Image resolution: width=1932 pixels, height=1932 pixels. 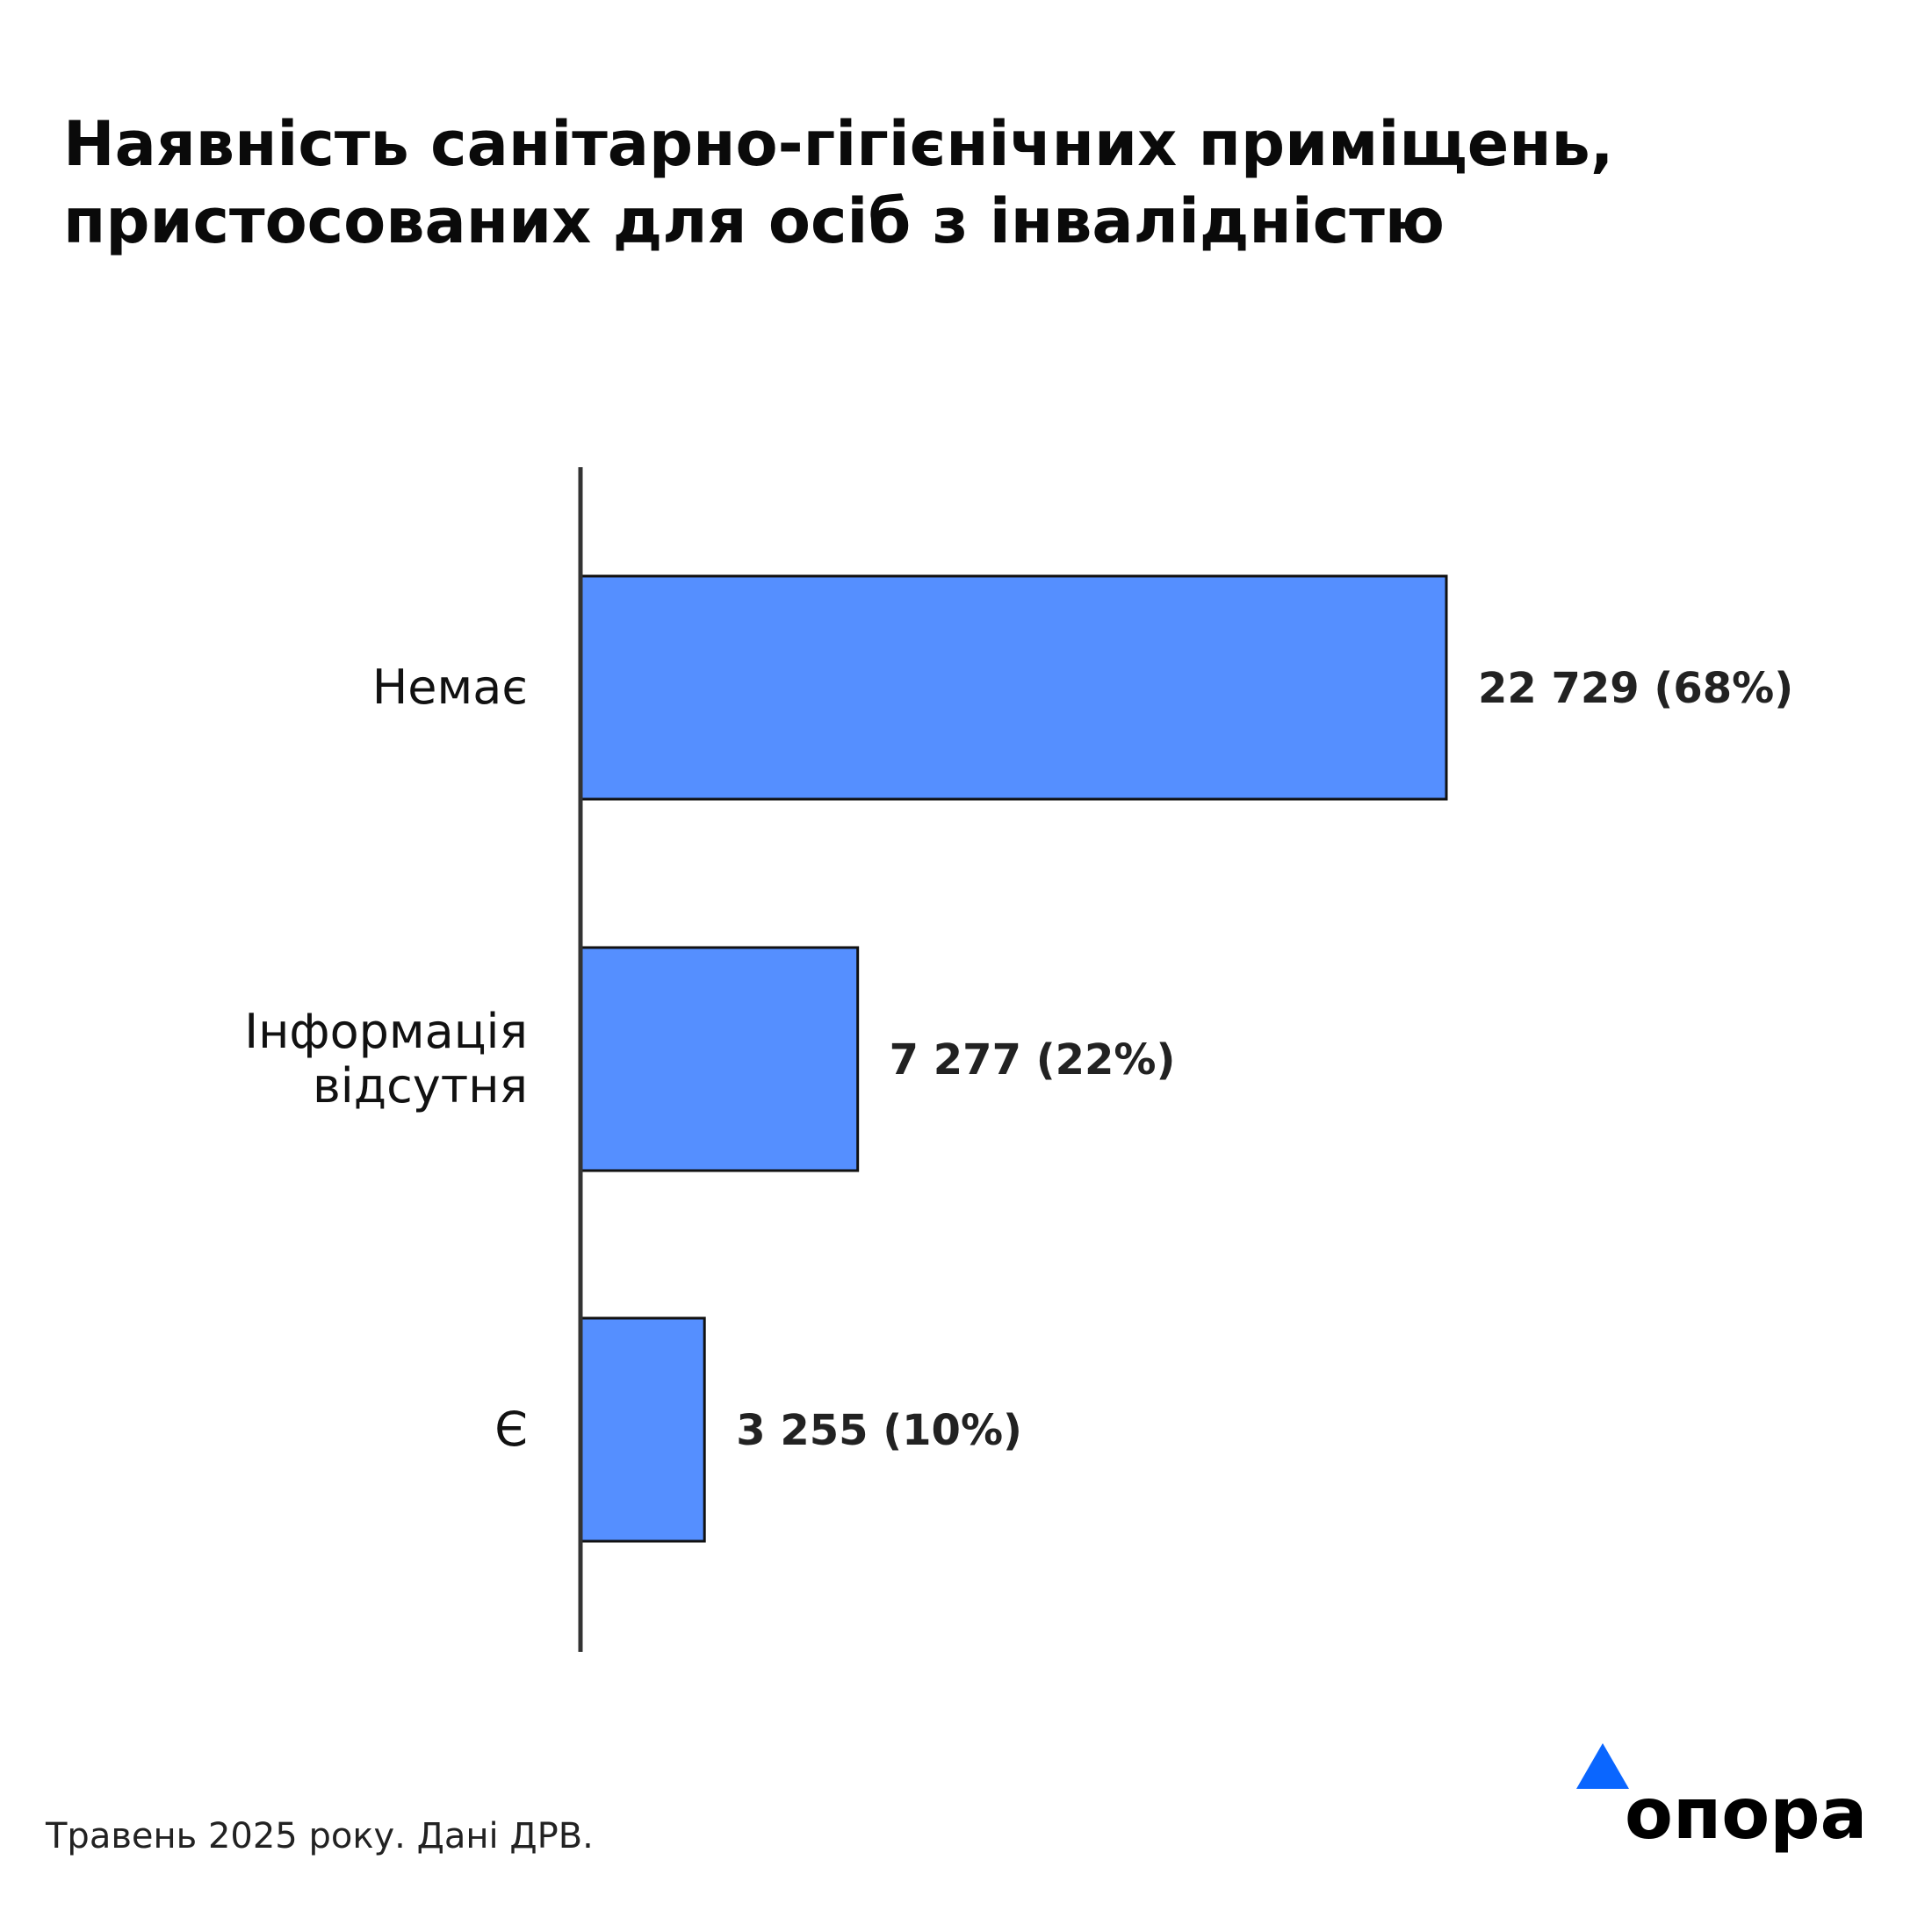 What do you see at coordinates (879, 1430) in the screenshot?
I see `value-label: 3 255 (10%)` at bounding box center [879, 1430].